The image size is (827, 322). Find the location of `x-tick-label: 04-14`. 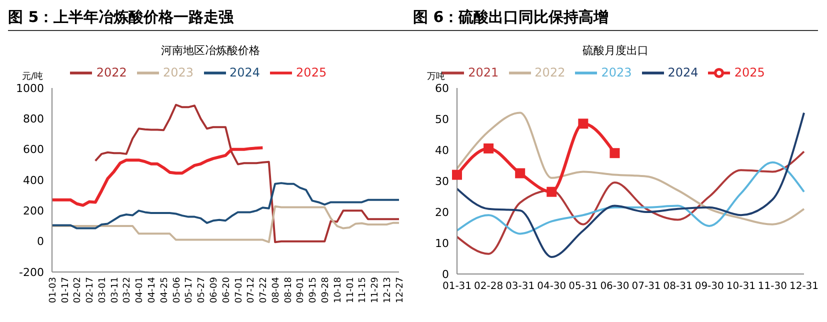

x-tick-label: 04-14 is located at coordinates (153, 290).